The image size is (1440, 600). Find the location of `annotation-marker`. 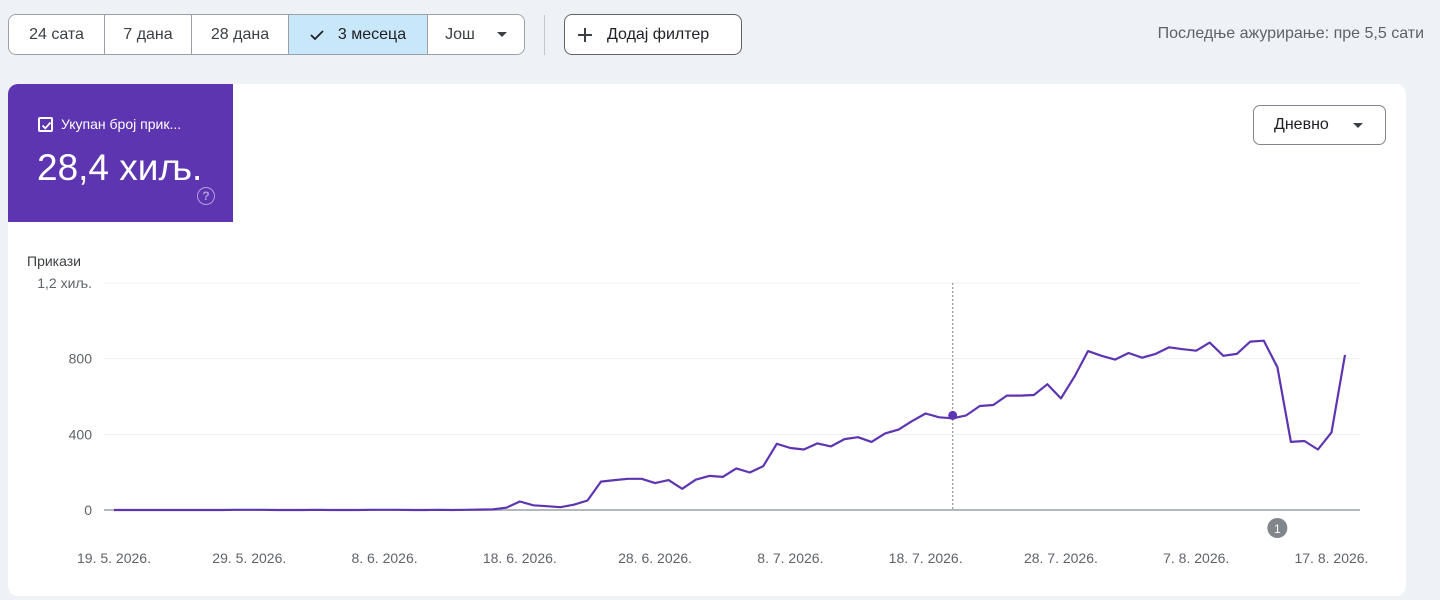

annotation-marker is located at coordinates (1277, 528).